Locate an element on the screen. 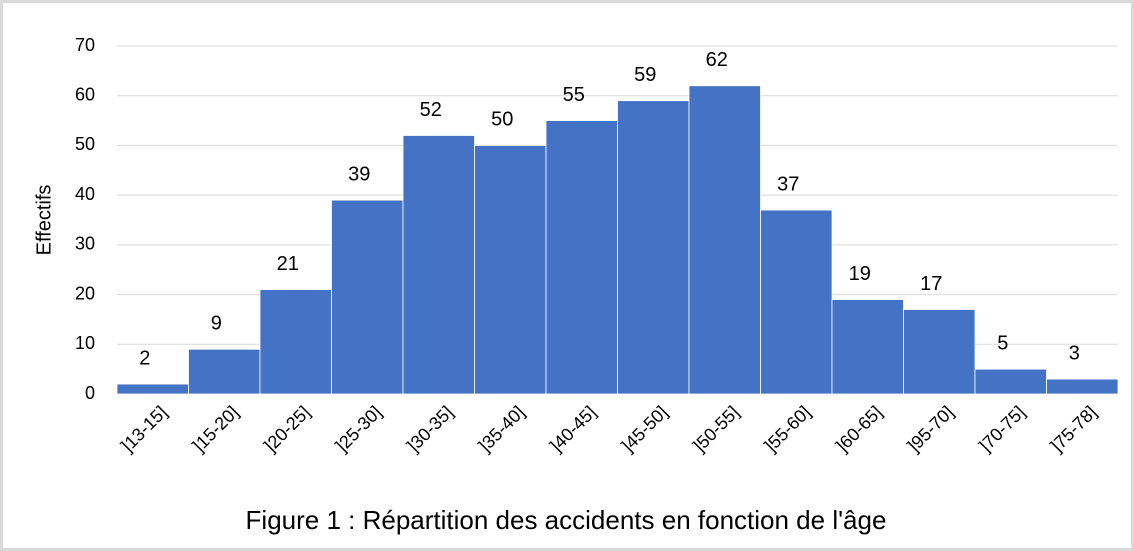  data-label: 37 is located at coordinates (788, 184).